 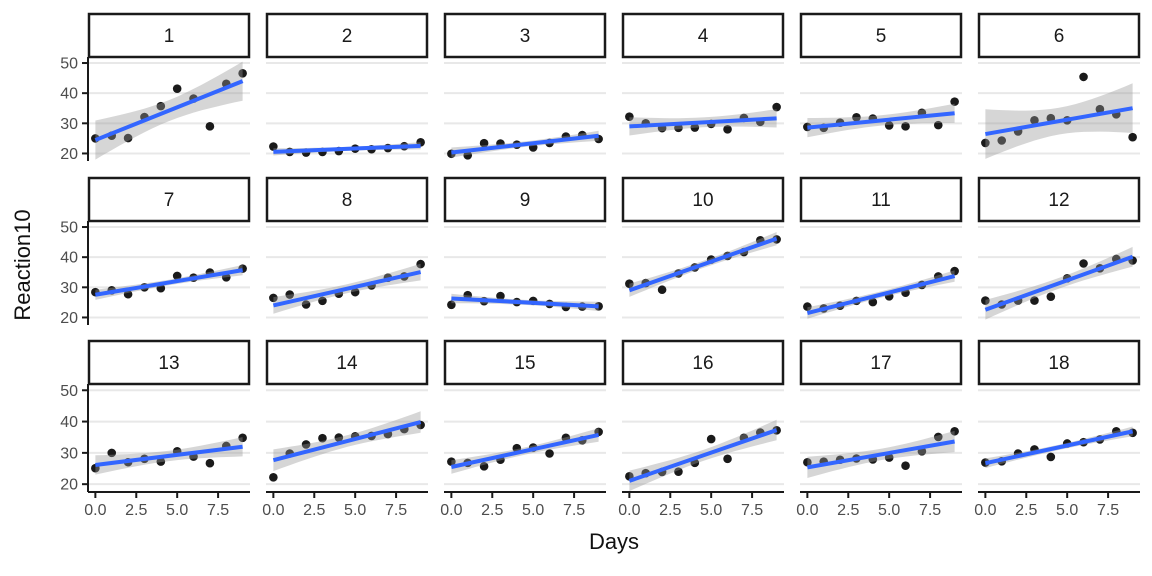 What do you see at coordinates (525, 86) in the screenshot?
I see `facet-3: 3` at bounding box center [525, 86].